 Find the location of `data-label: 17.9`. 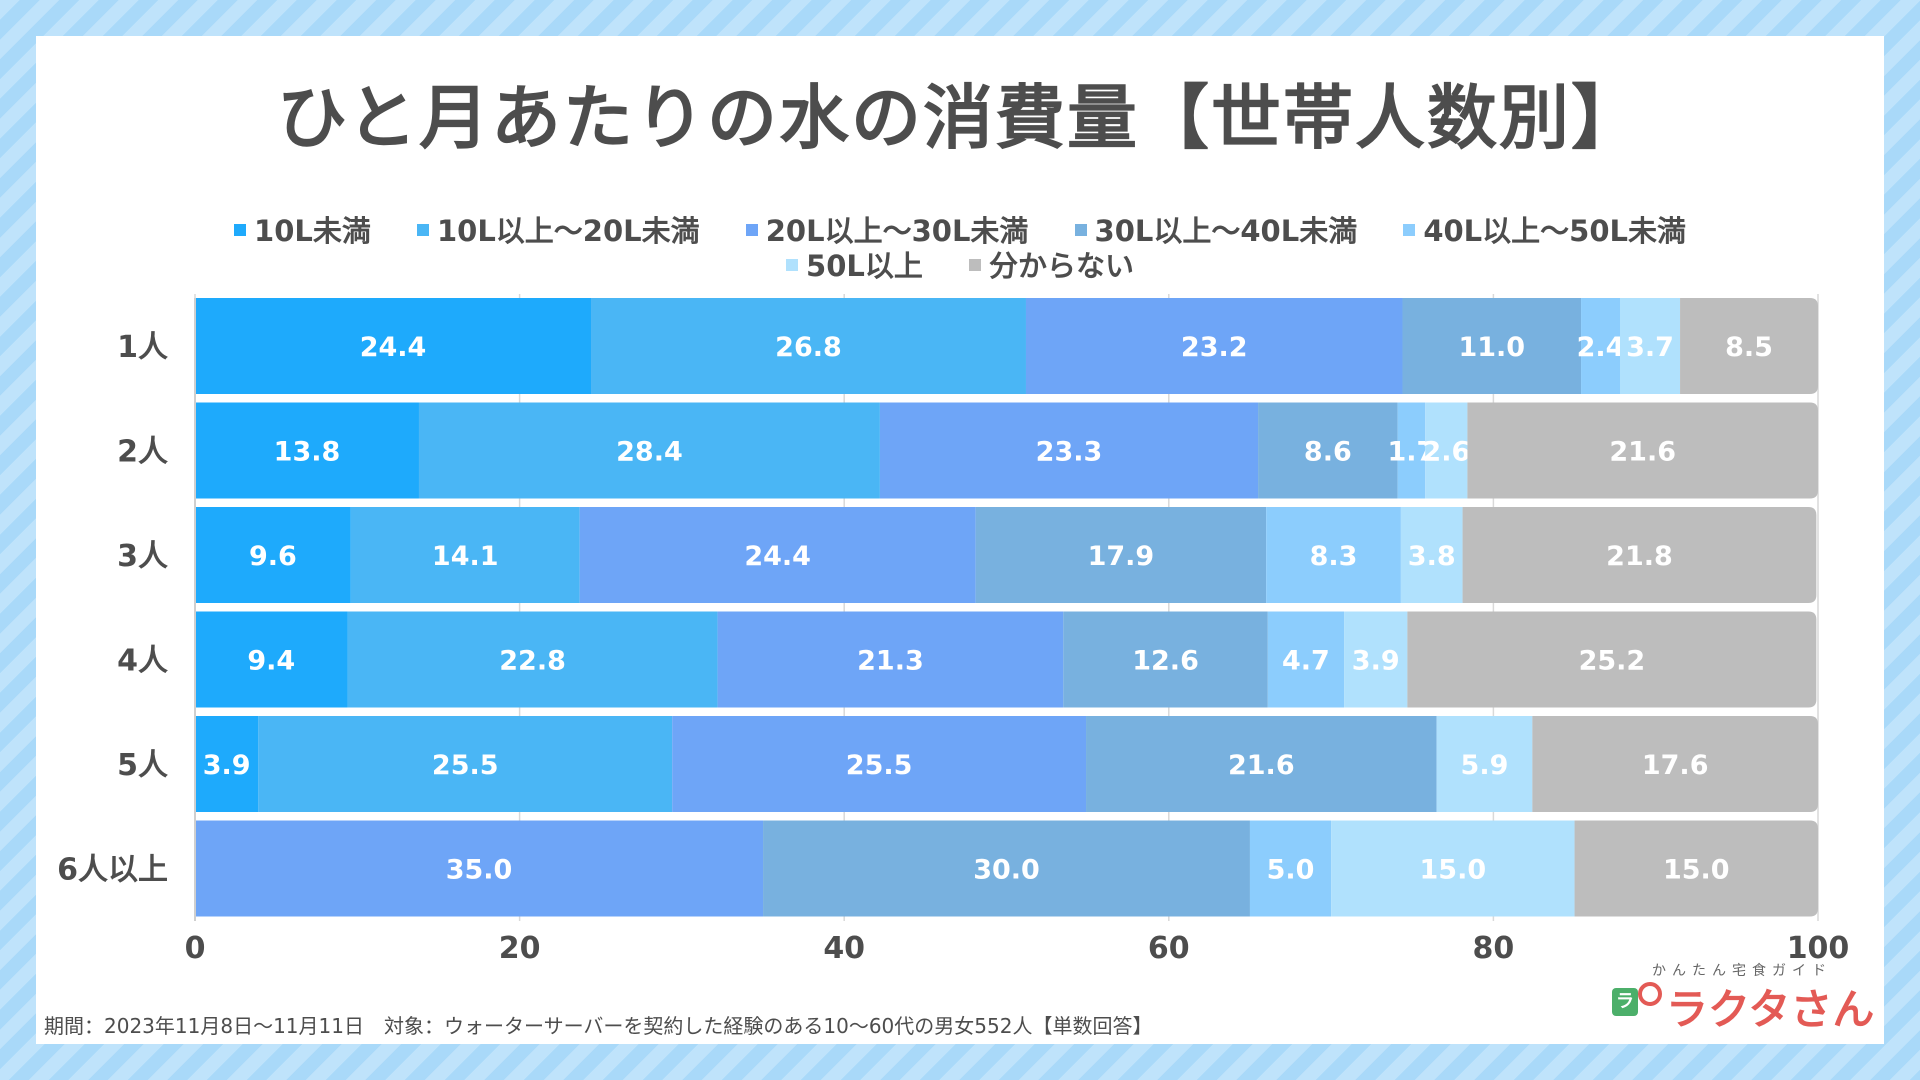

data-label: 17.9 is located at coordinates (1121, 556).